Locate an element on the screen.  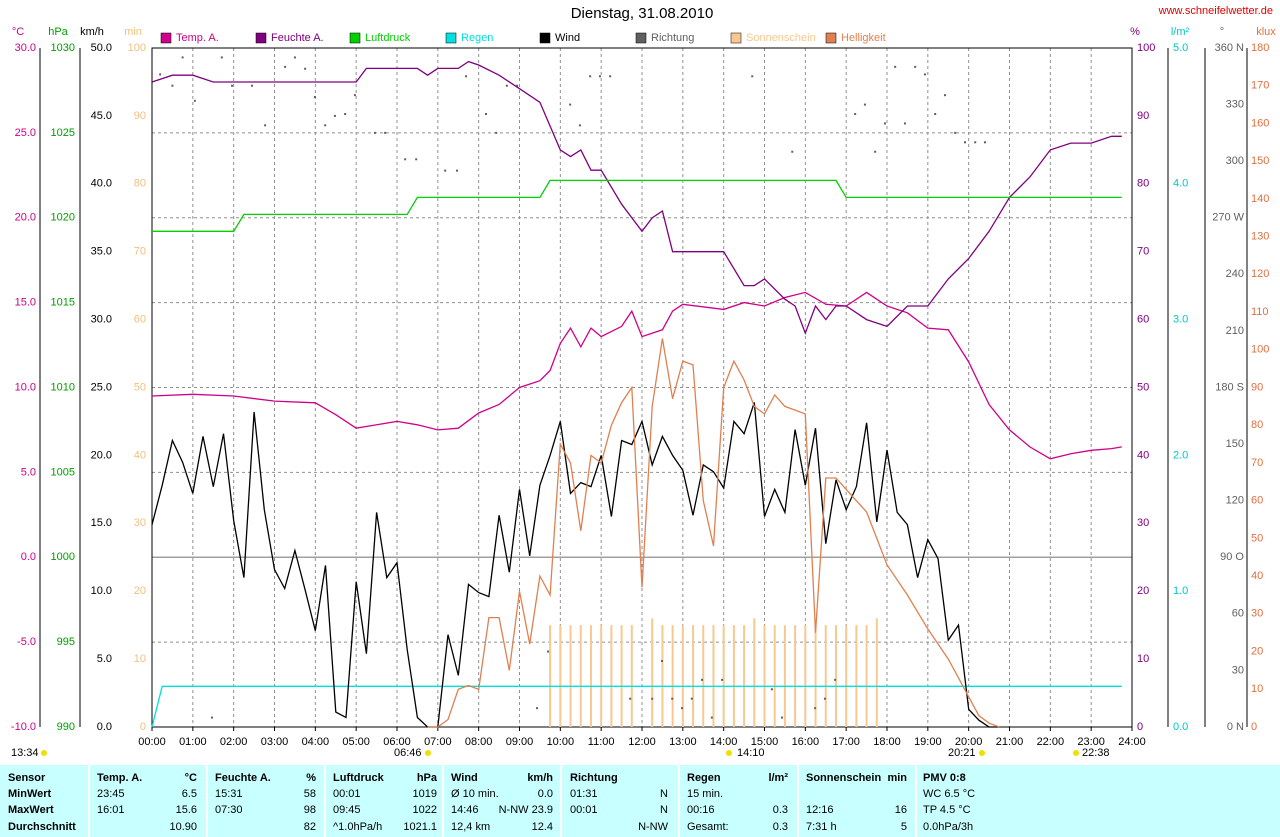
y-tick-label: 2.0 is located at coordinates (1180, 455).